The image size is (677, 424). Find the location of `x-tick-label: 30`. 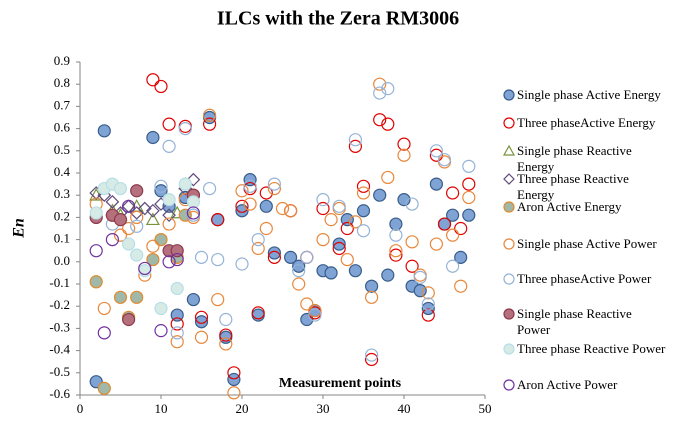

x-tick-label: 30 is located at coordinates (323, 408).